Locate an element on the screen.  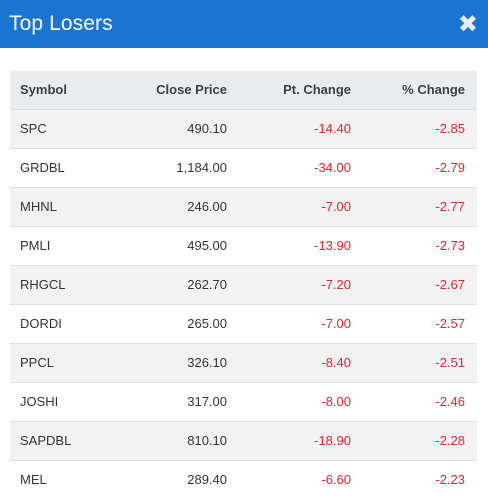
pct-change-cell: -2.79 is located at coordinates (450, 167).